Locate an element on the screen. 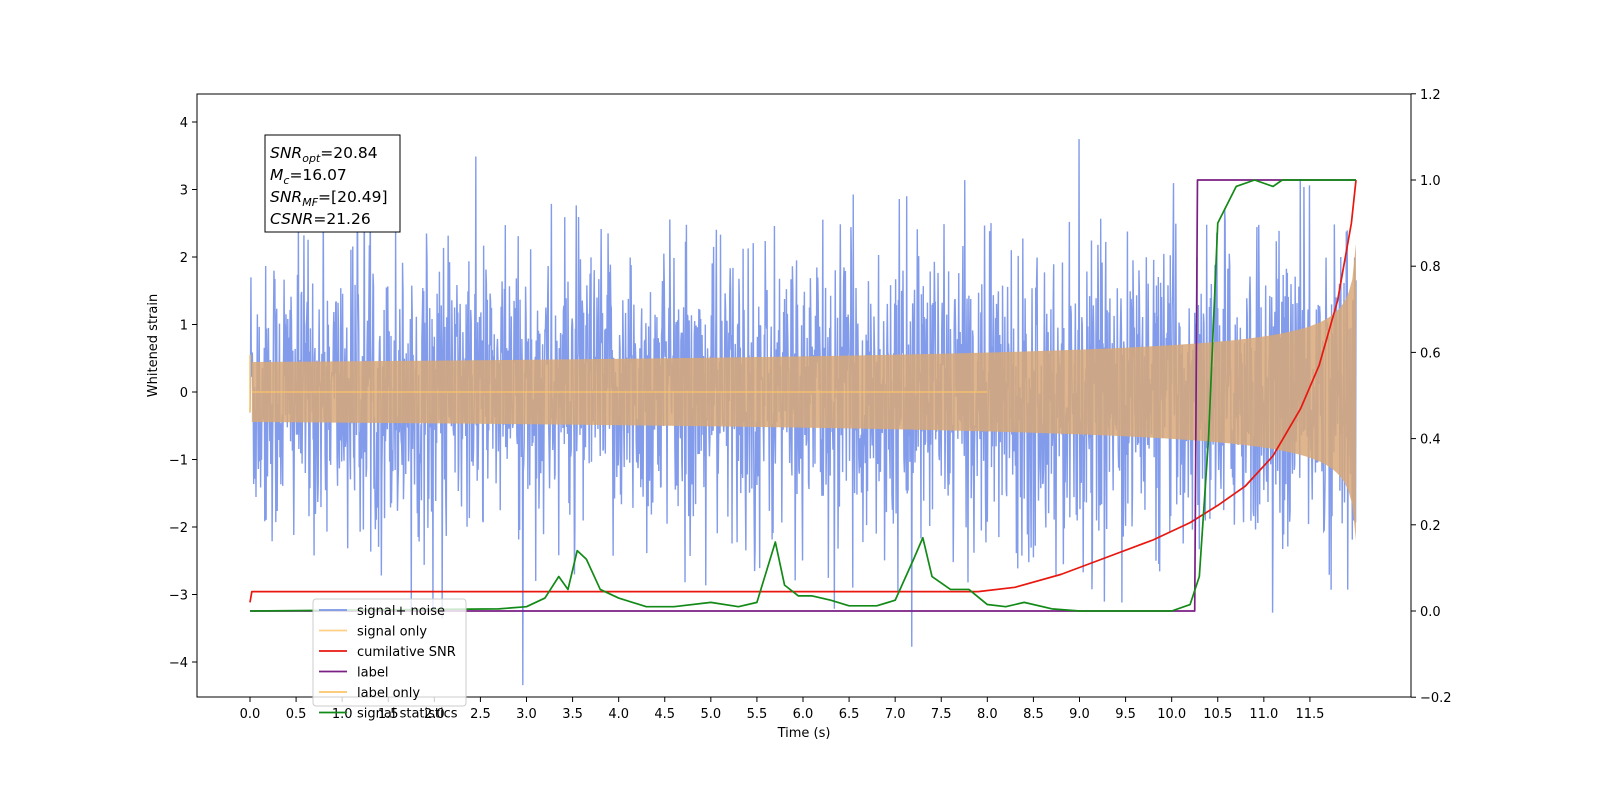 This screenshot has height=800, width=1600. y-tick-label: 3 is located at coordinates (184, 191).